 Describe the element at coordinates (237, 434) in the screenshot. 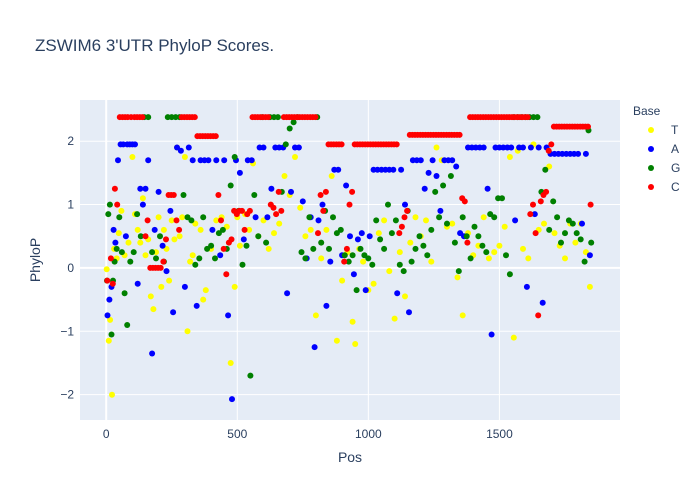

I see `x-tick-label: 500` at that location.